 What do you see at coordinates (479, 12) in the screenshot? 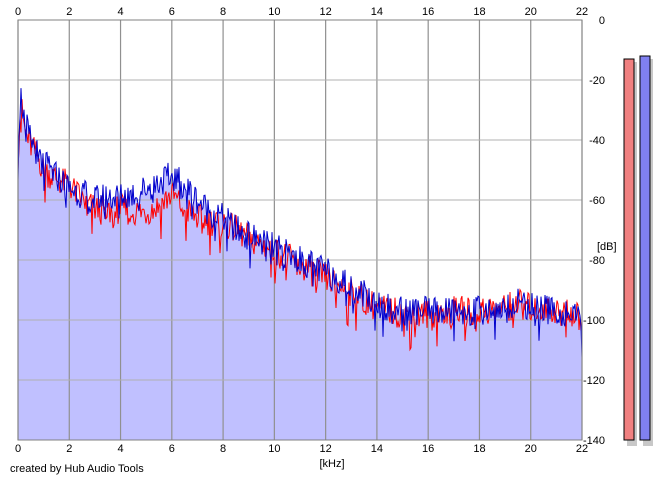
I see `x-tick-label-top: 18` at bounding box center [479, 12].